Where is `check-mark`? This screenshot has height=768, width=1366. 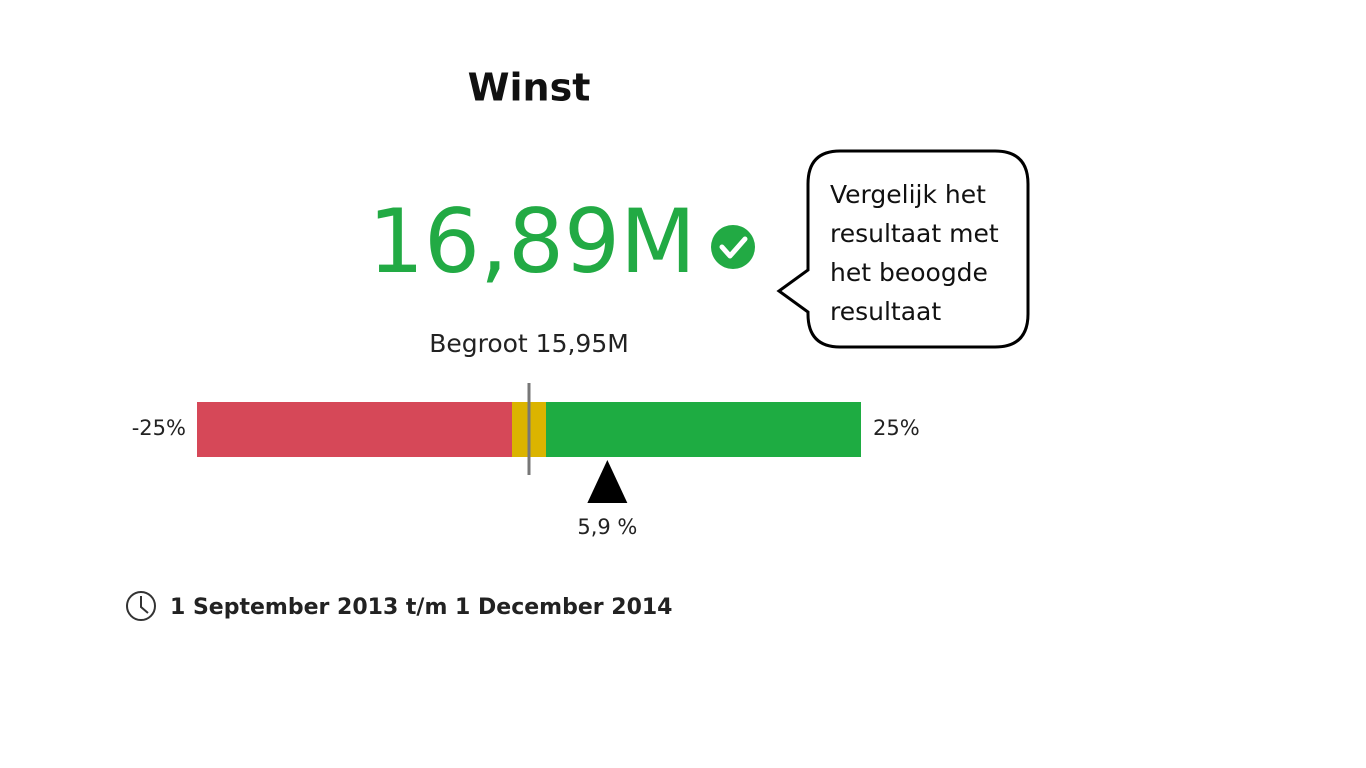
check-mark is located at coordinates (733, 247).